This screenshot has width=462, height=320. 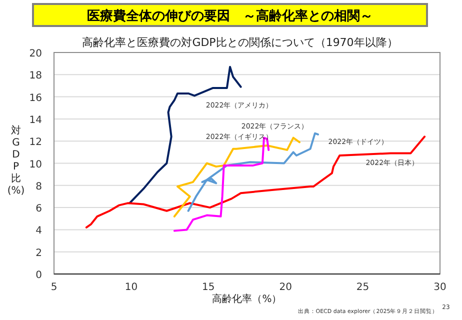 What do you see at coordinates (363, 287) in the screenshot?
I see `x-tick-label: 25` at bounding box center [363, 287].